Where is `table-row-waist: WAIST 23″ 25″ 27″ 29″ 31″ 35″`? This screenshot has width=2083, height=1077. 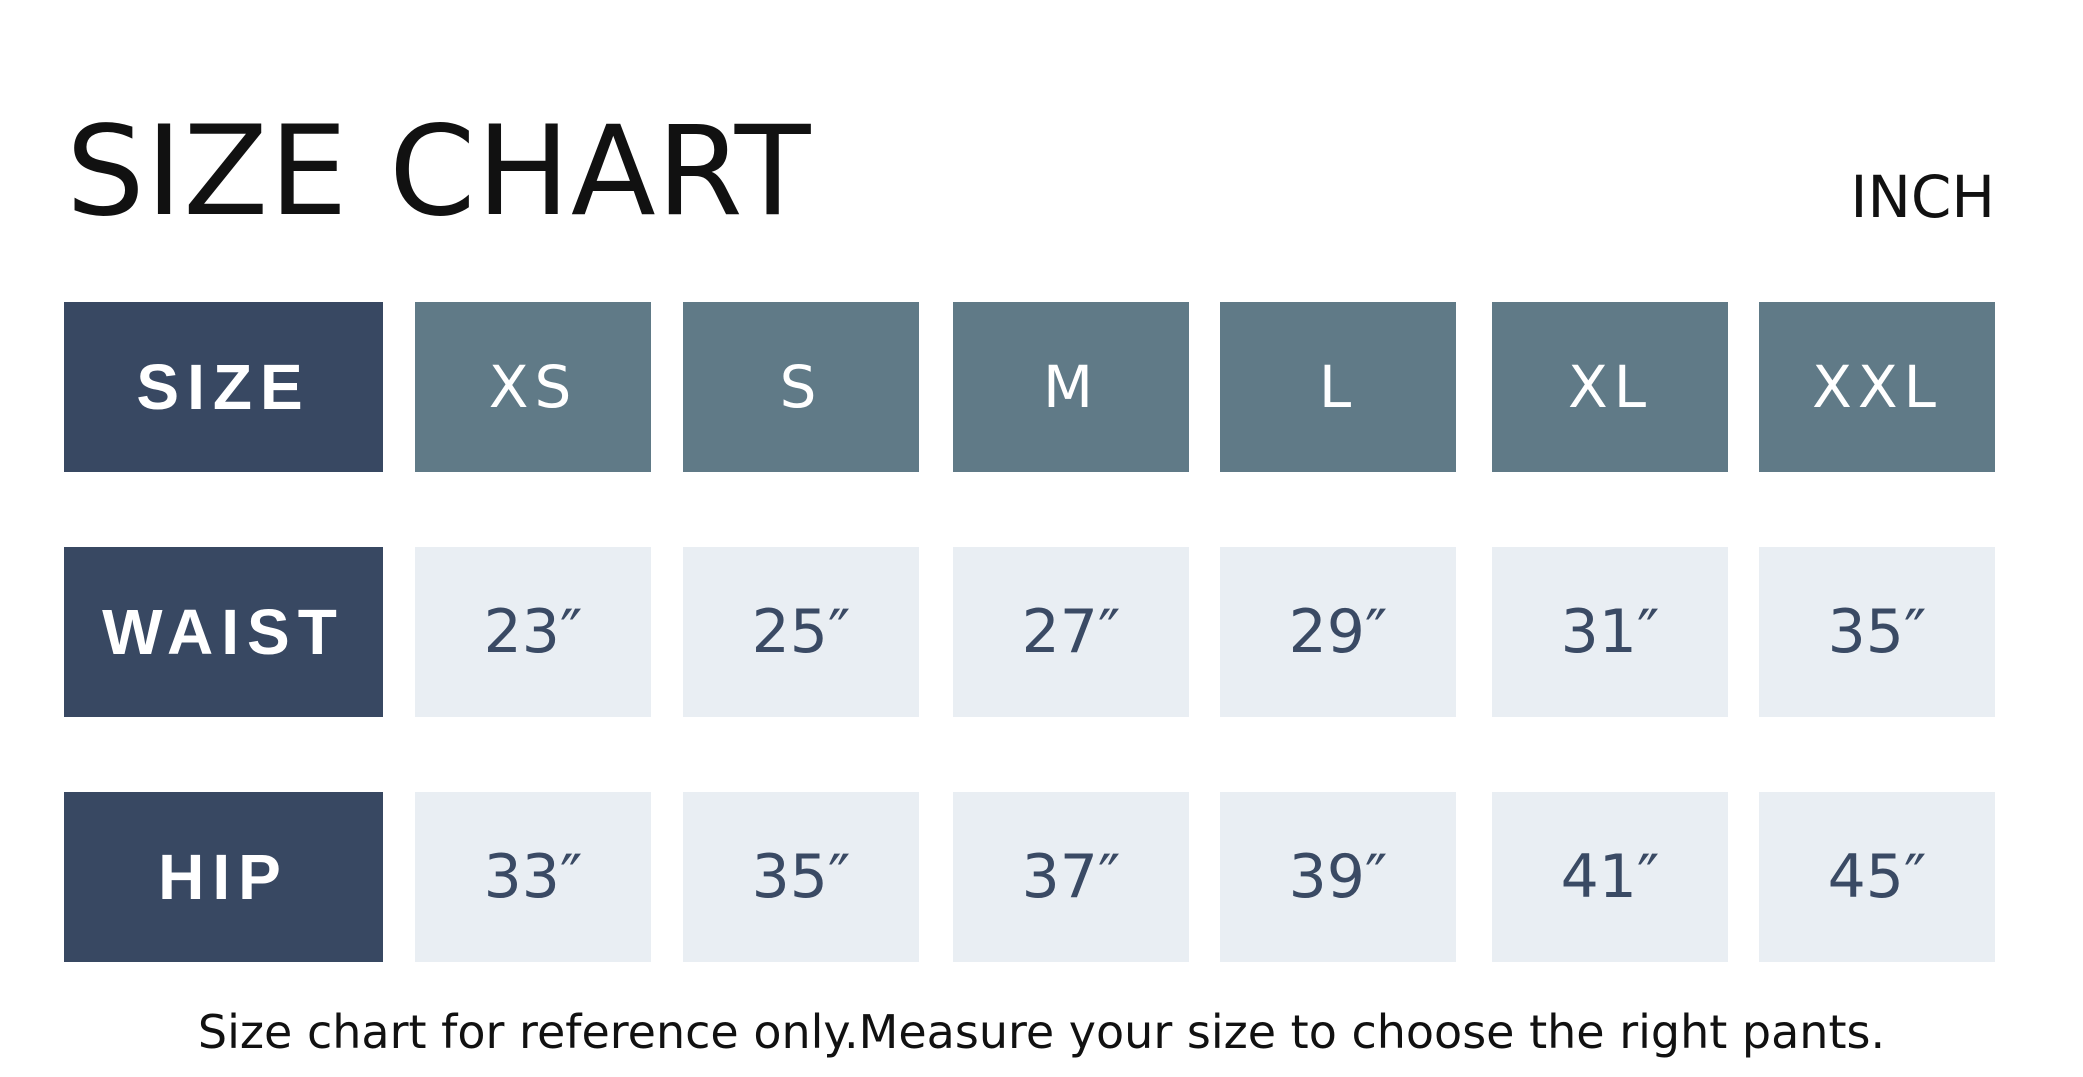
table-row-waist: WAIST 23″ 25″ 27″ 29″ 31″ 35″ is located at coordinates (1029, 632).